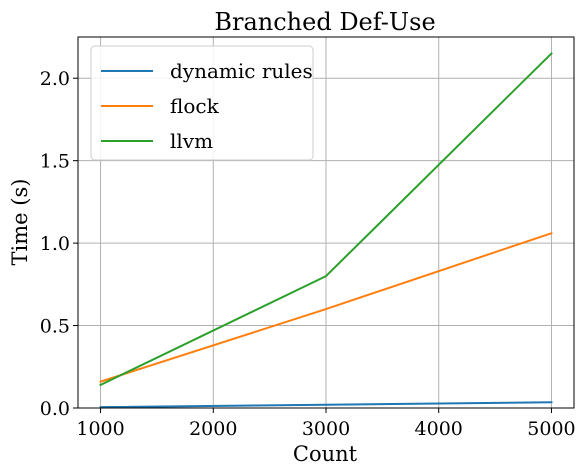 The image size is (584, 476). I want to click on legend-label-flock: flock, so click(195, 106).